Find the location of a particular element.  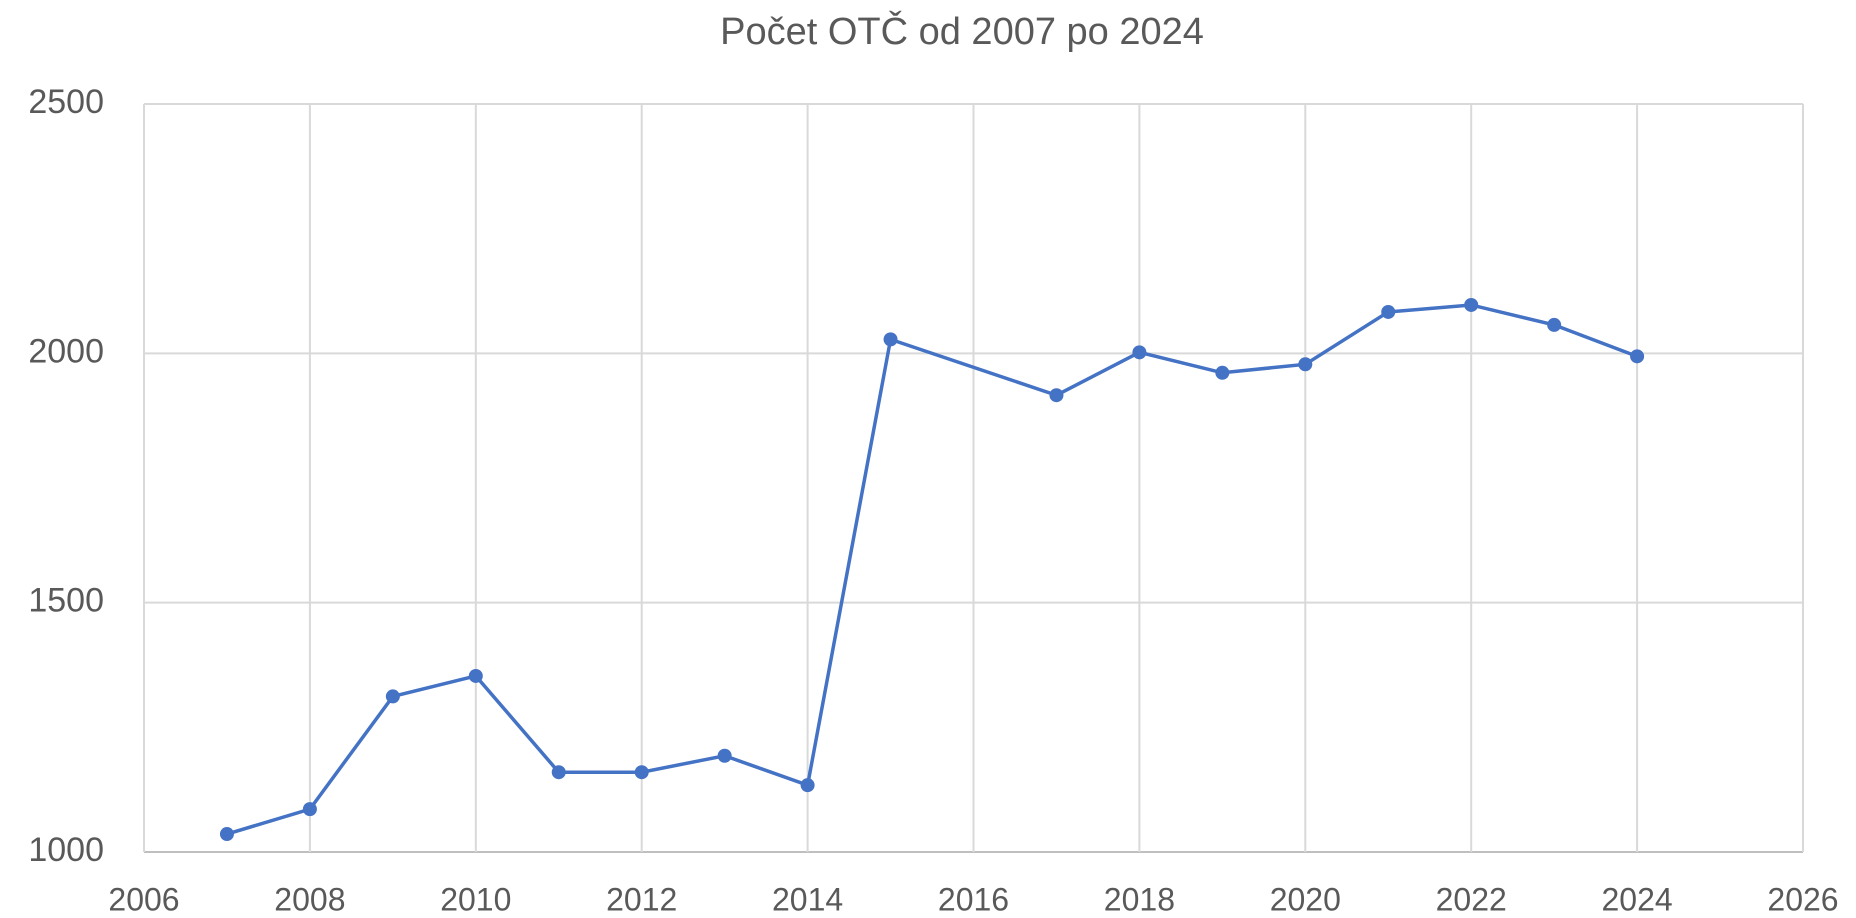

x-tick-label: 2022 is located at coordinates (1471, 897).